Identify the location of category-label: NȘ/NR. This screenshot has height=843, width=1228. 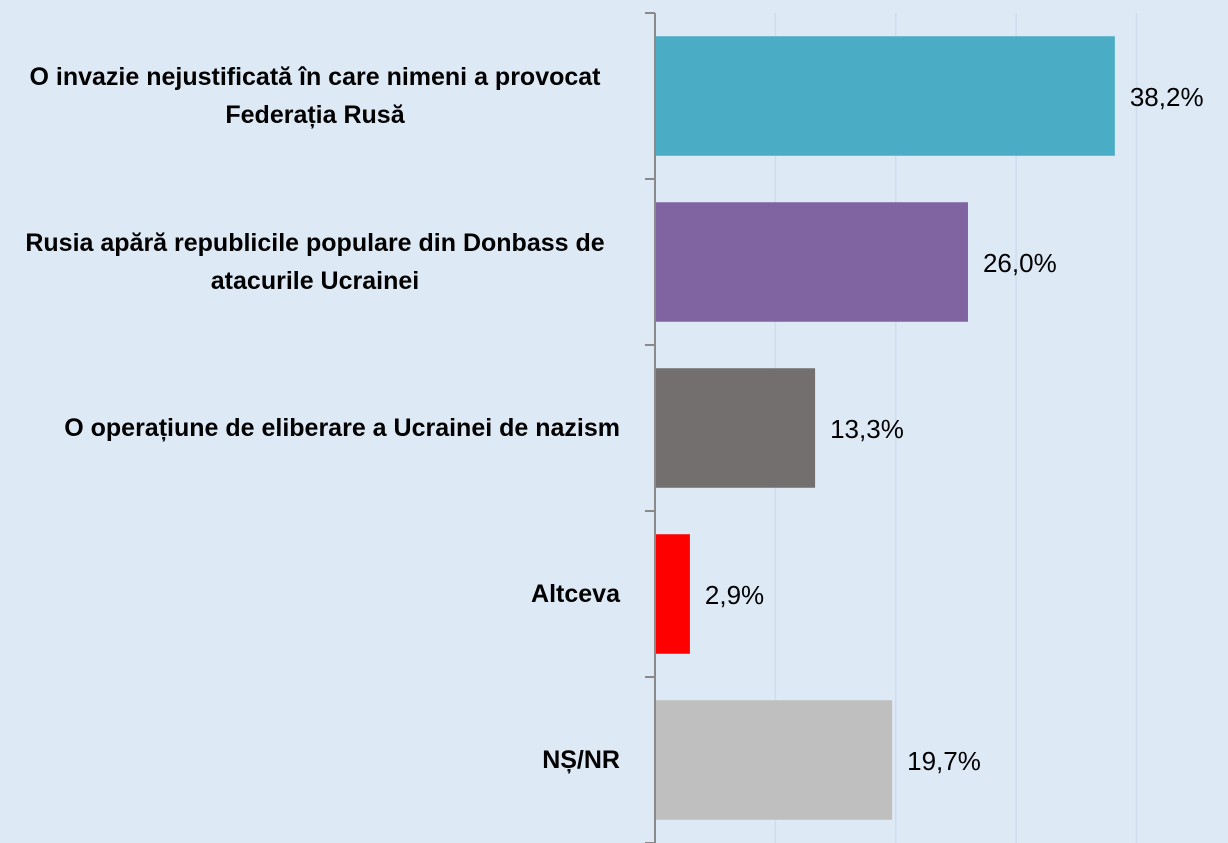
(581, 760).